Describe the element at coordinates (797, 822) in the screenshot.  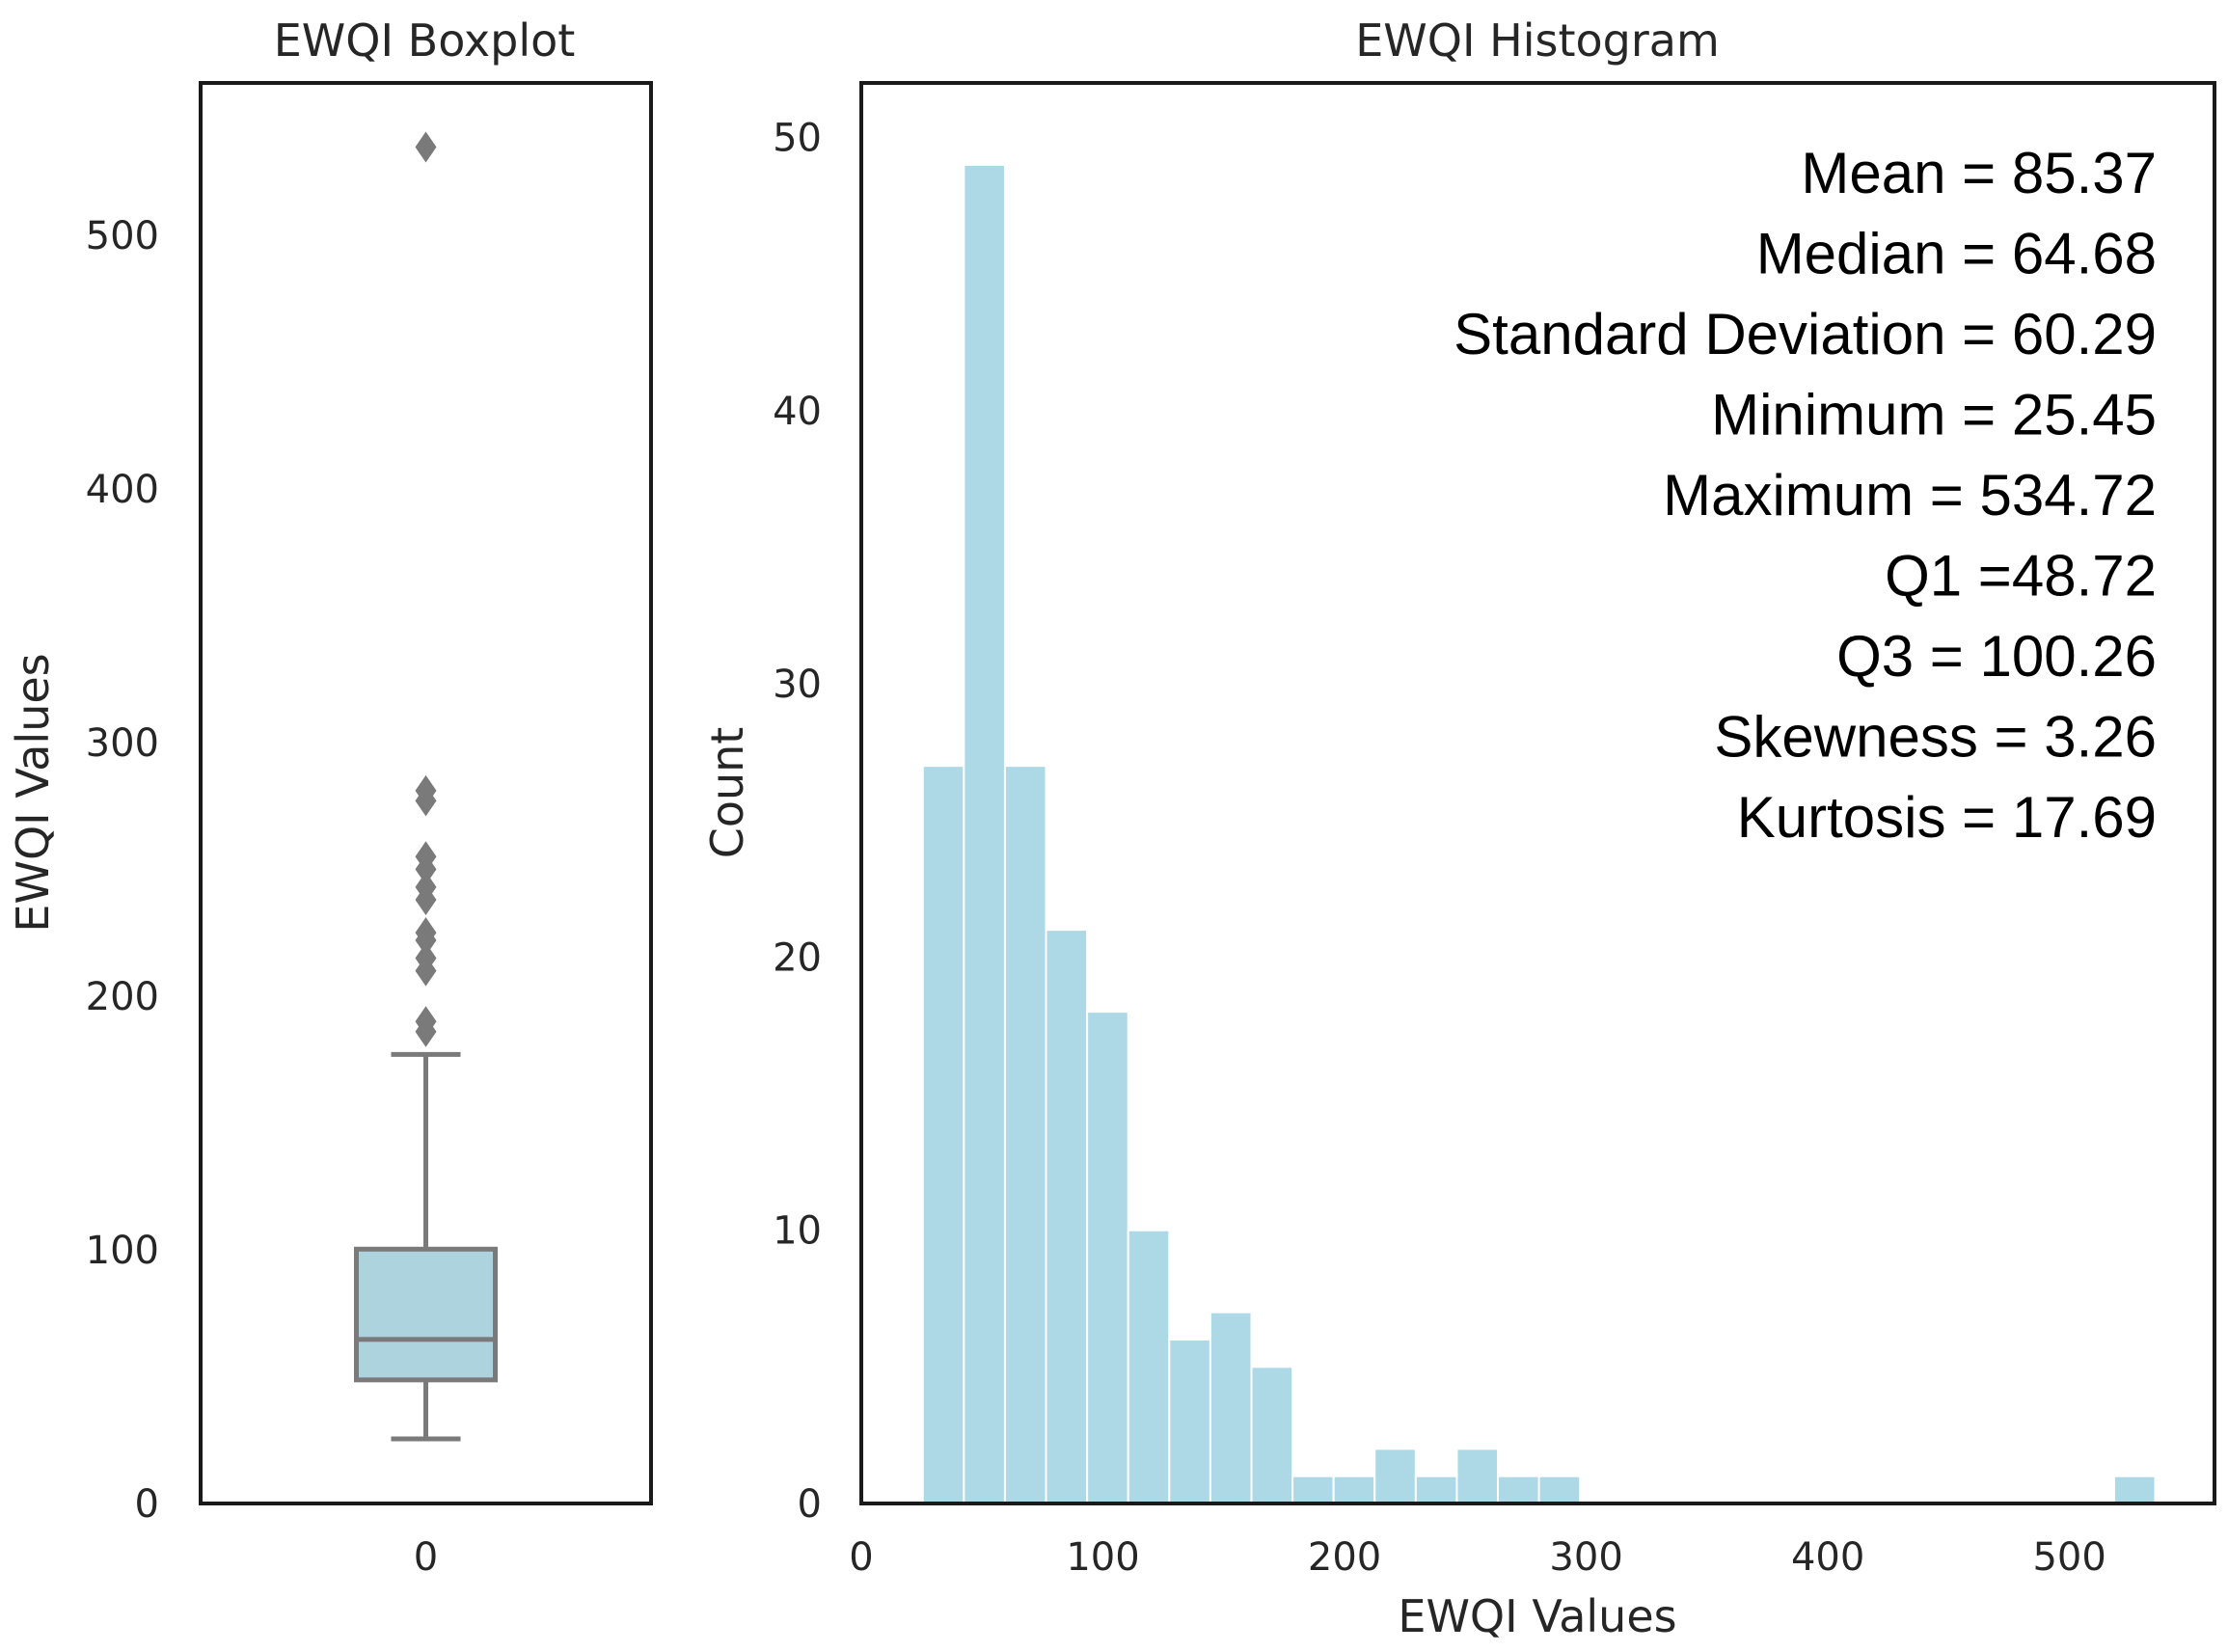
I see `histogram-y-ticks: 0 10 20 30 40 50` at that location.